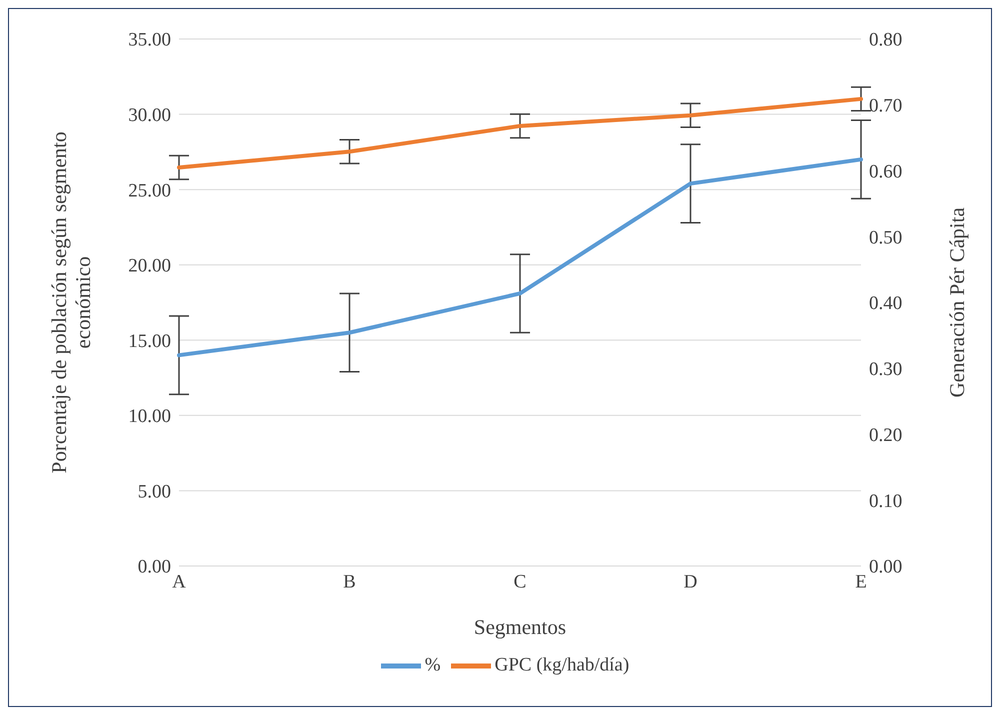  Describe the element at coordinates (432, 665) in the screenshot. I see `legend-label: %` at that location.